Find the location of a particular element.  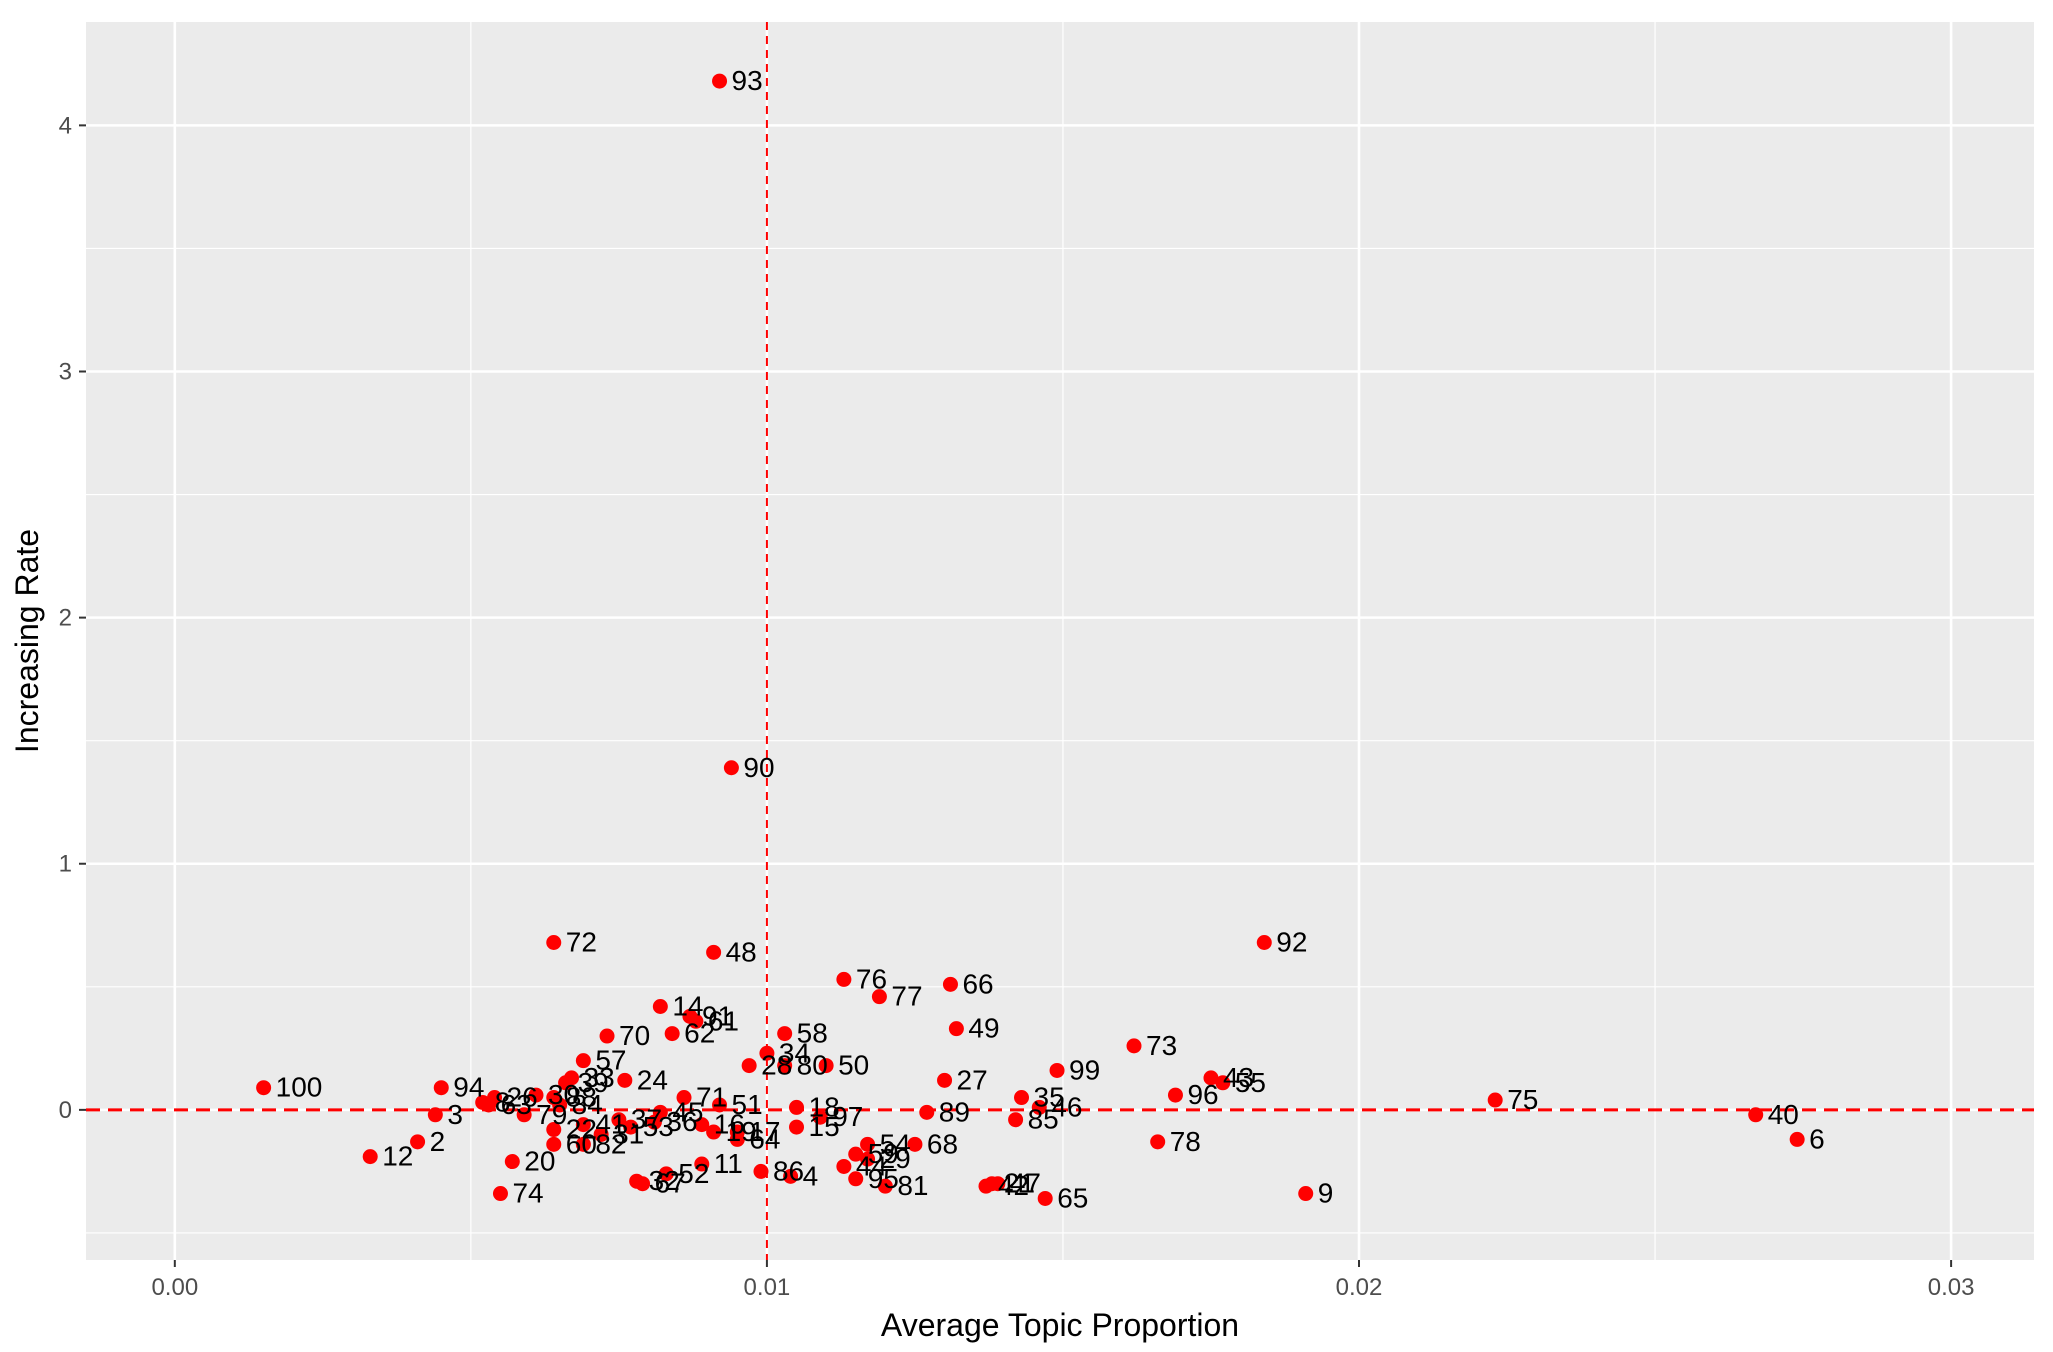

point-label: 32 is located at coordinates (664, 1180).